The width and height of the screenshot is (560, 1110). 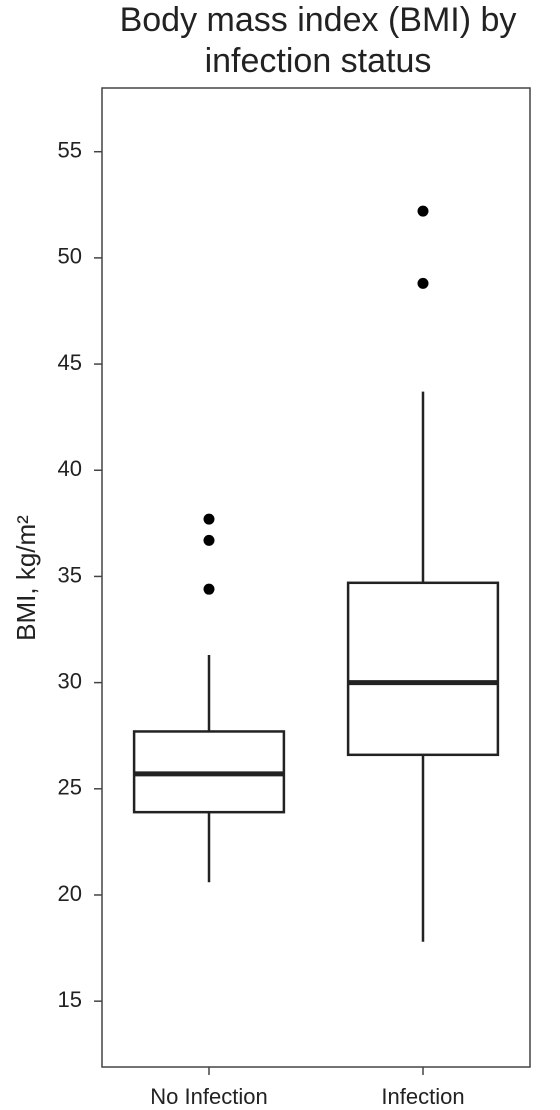 What do you see at coordinates (423, 669) in the screenshot?
I see `box` at bounding box center [423, 669].